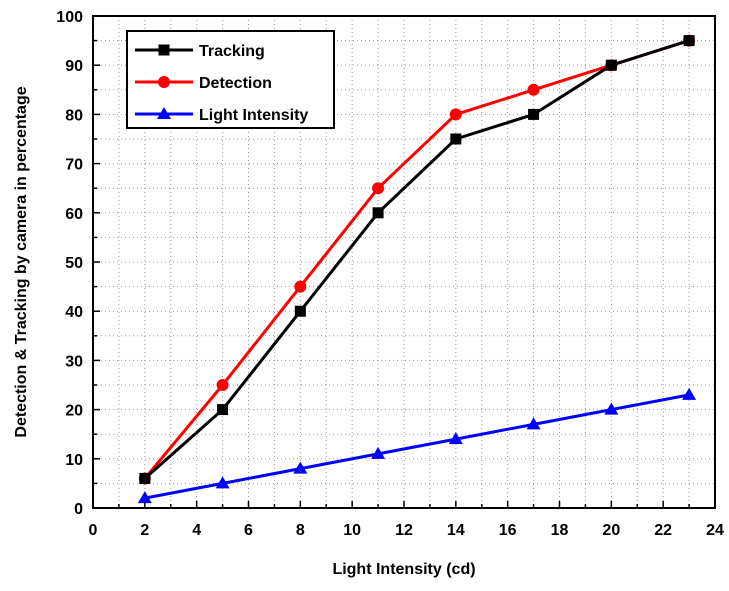  What do you see at coordinates (144, 530) in the screenshot?
I see `x-tick-label: 2` at bounding box center [144, 530].